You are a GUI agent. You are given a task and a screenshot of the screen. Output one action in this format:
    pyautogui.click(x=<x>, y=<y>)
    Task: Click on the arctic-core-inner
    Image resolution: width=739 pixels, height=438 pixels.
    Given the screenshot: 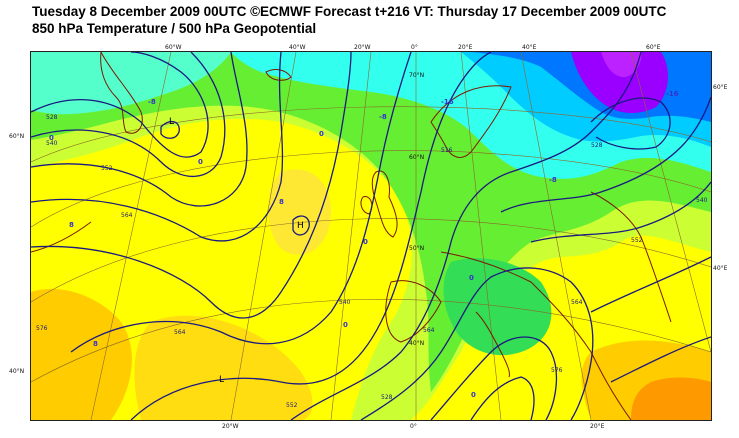 What is the action you would take?
    pyautogui.click(x=621, y=65)
    